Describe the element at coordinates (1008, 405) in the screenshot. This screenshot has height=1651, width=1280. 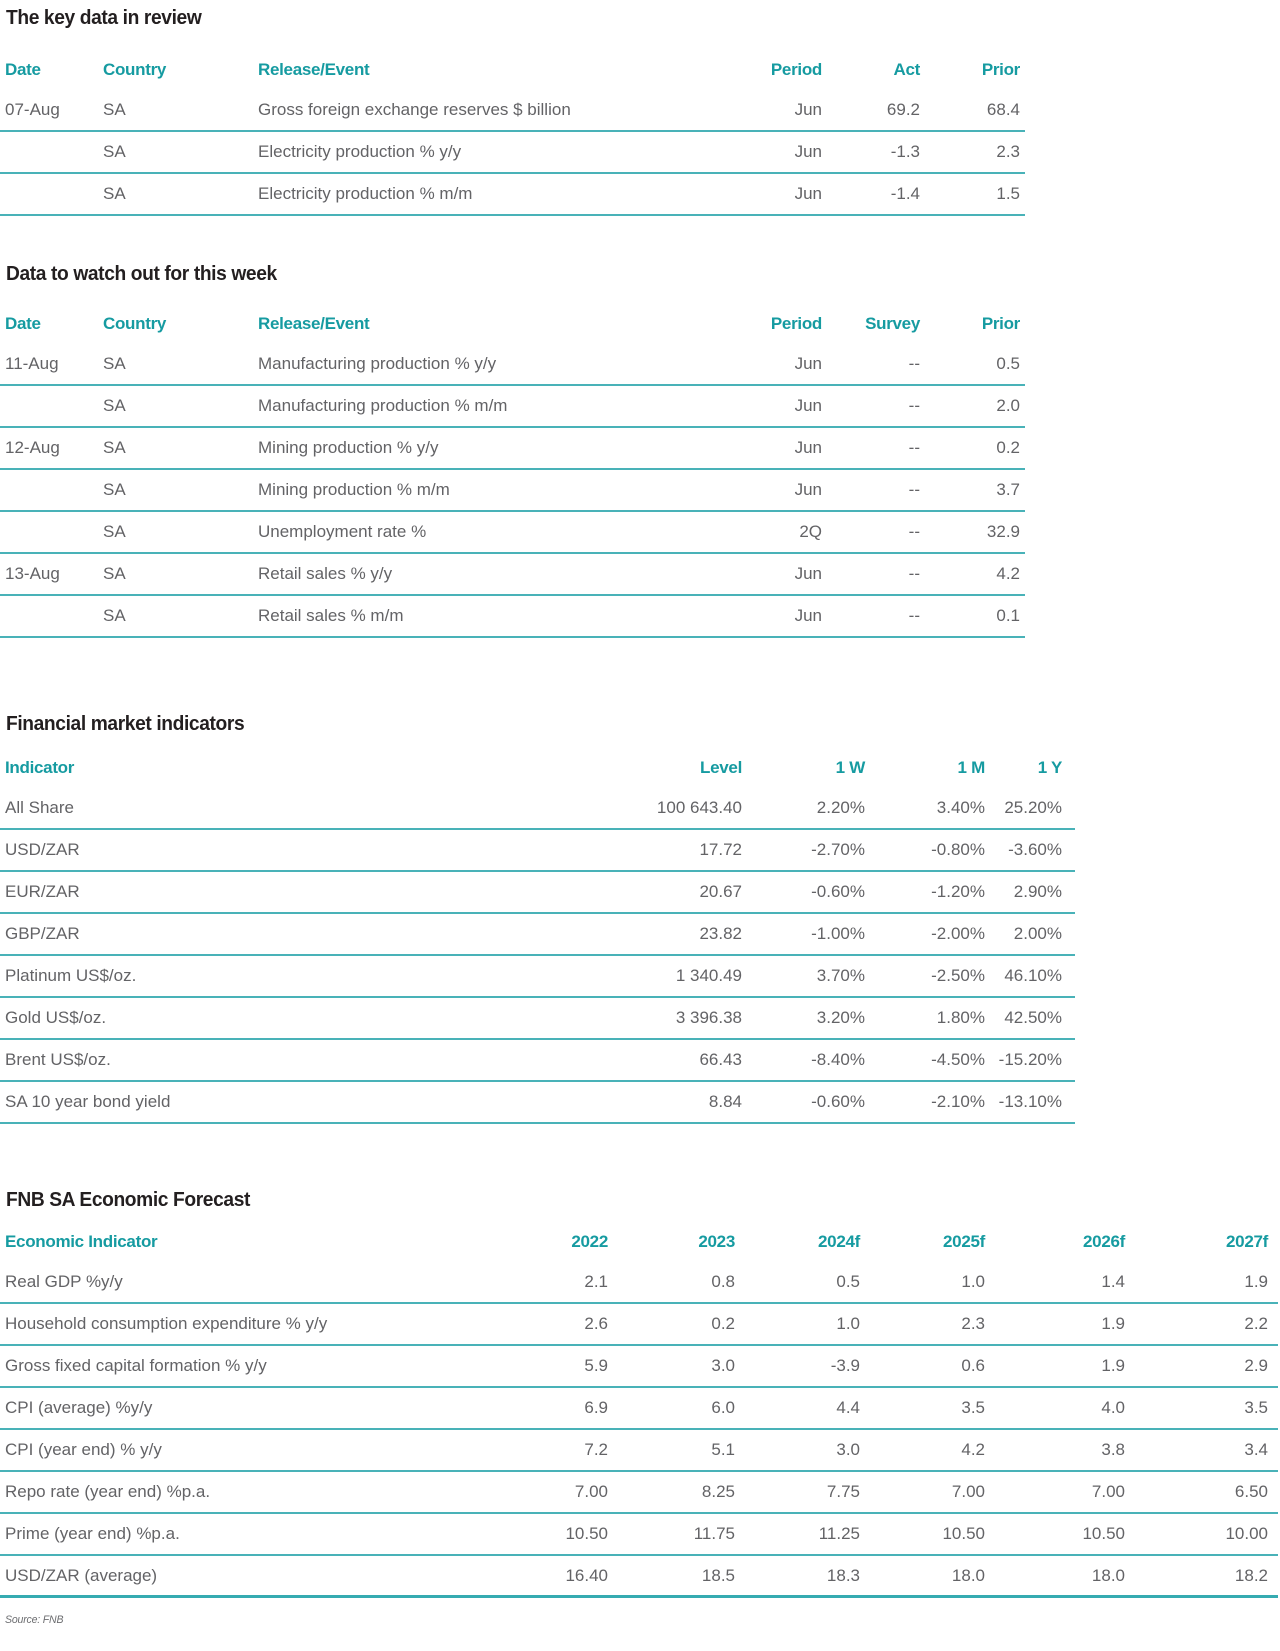
I see `cell-prior: 2.0` at that location.